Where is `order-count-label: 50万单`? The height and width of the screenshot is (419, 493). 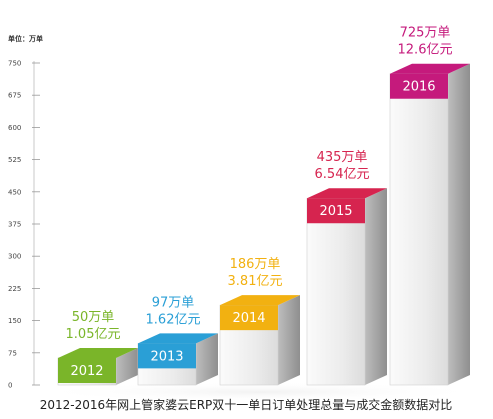
order-count-label: 50万单 is located at coordinates (93, 317).